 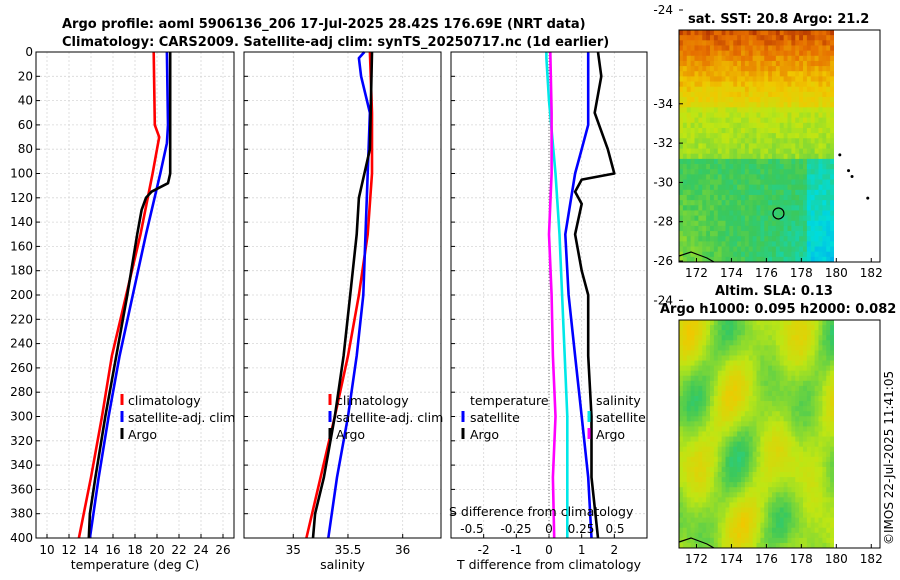 What do you see at coordinates (178, 550) in the screenshot?
I see `x-tick-label: 22` at bounding box center [178, 550].